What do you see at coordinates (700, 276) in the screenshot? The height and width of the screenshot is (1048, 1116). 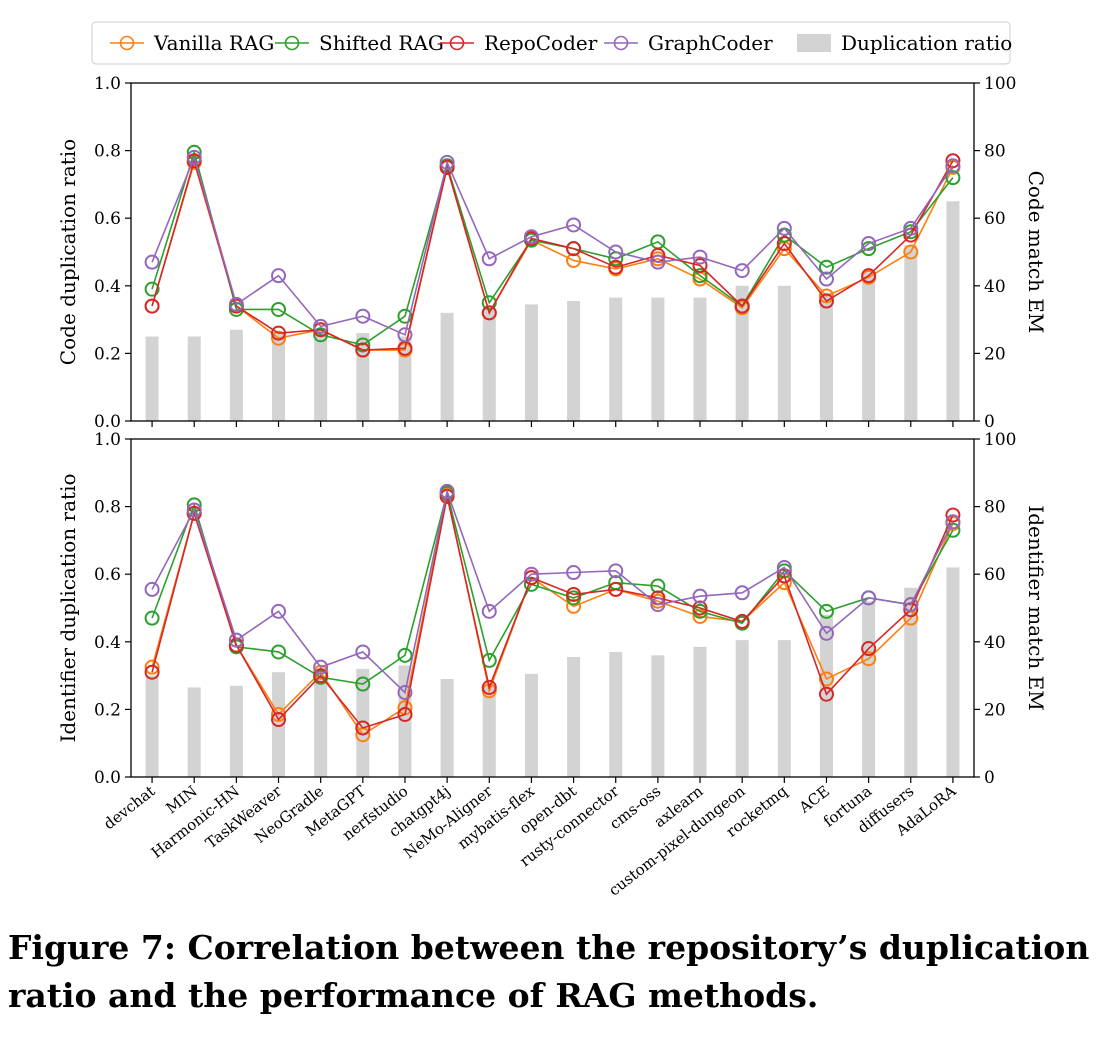 I see `point-shifted-rag-axlearn` at bounding box center [700, 276].